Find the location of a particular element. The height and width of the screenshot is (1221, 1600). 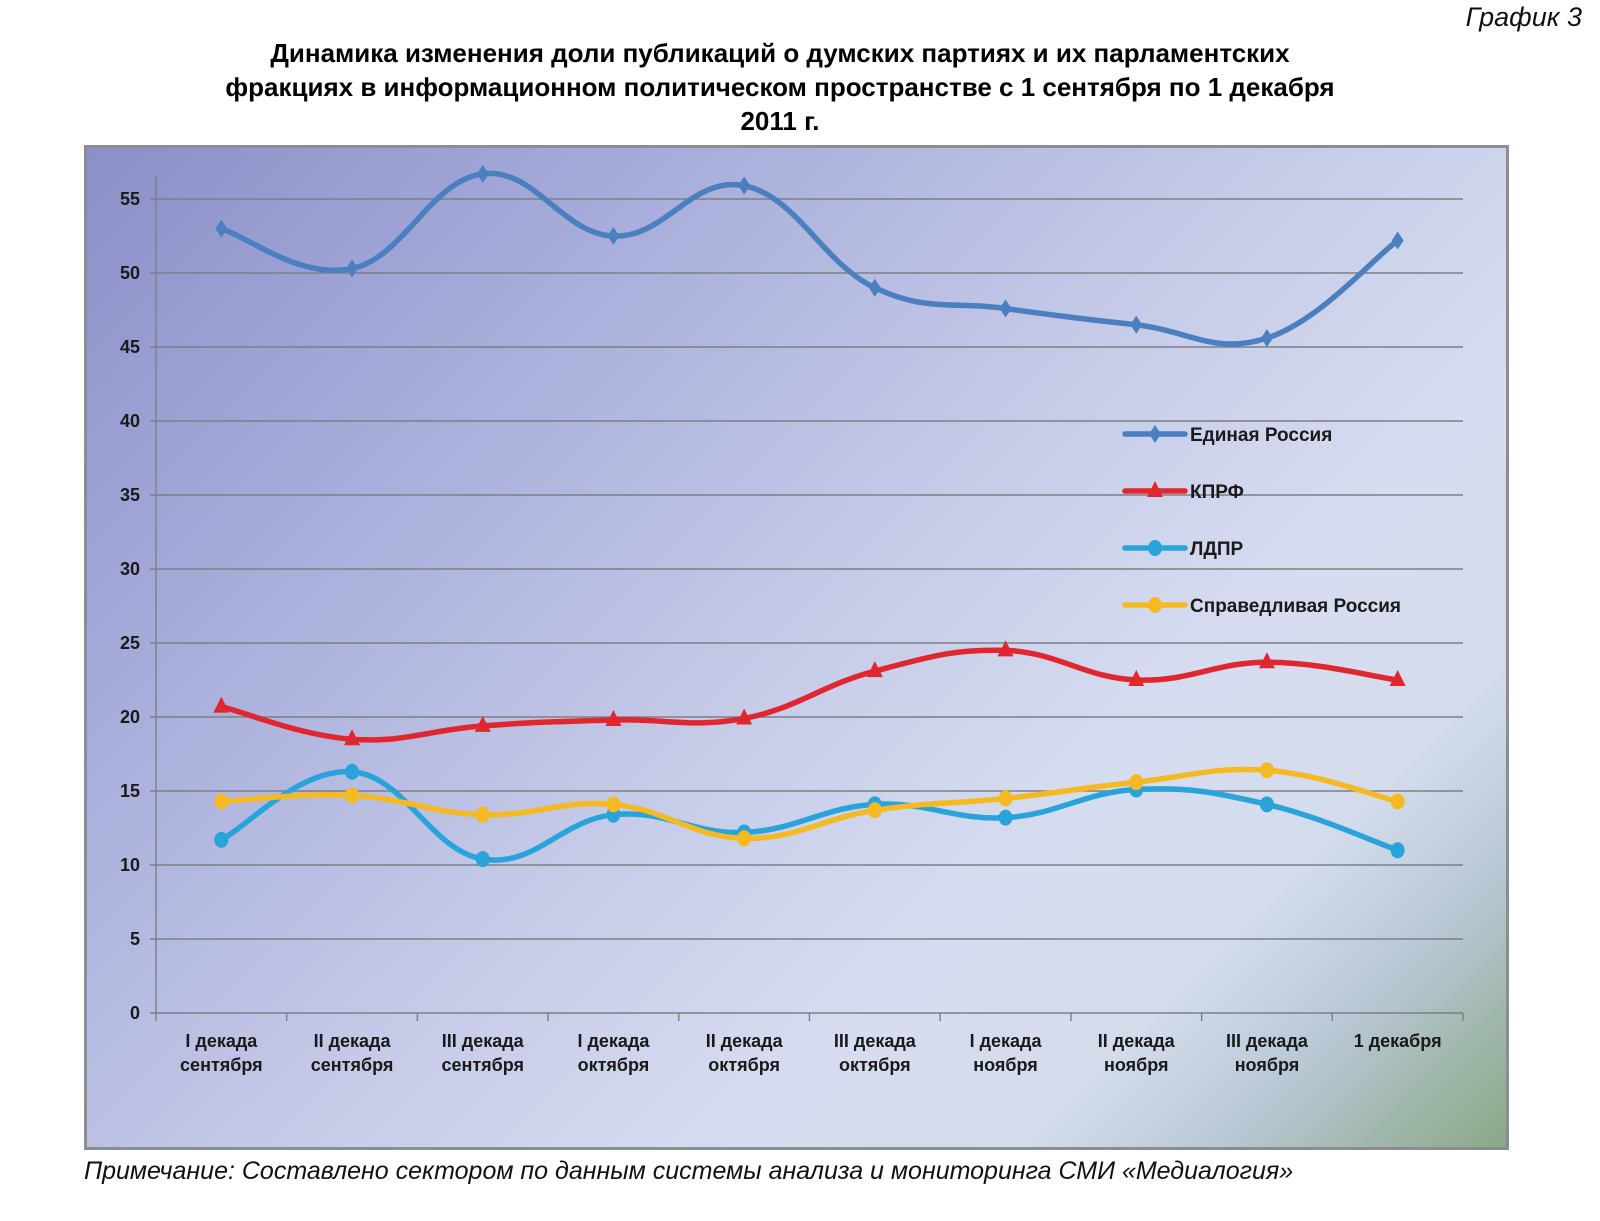

y-tick-label: 15 is located at coordinates (130, 791).